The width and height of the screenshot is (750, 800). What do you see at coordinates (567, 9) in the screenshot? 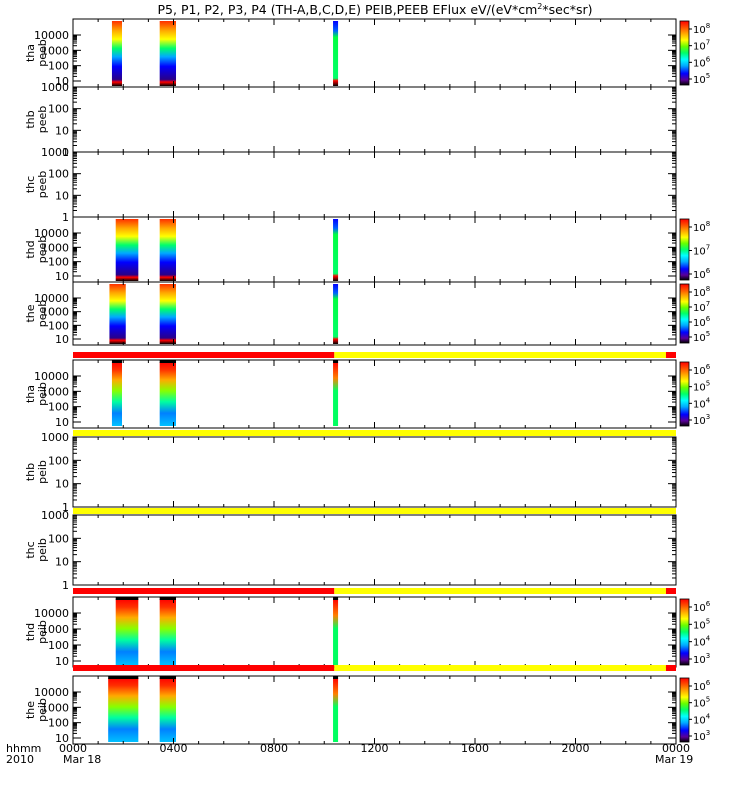
I see `title-tail: *sec*sr)` at bounding box center [567, 9].